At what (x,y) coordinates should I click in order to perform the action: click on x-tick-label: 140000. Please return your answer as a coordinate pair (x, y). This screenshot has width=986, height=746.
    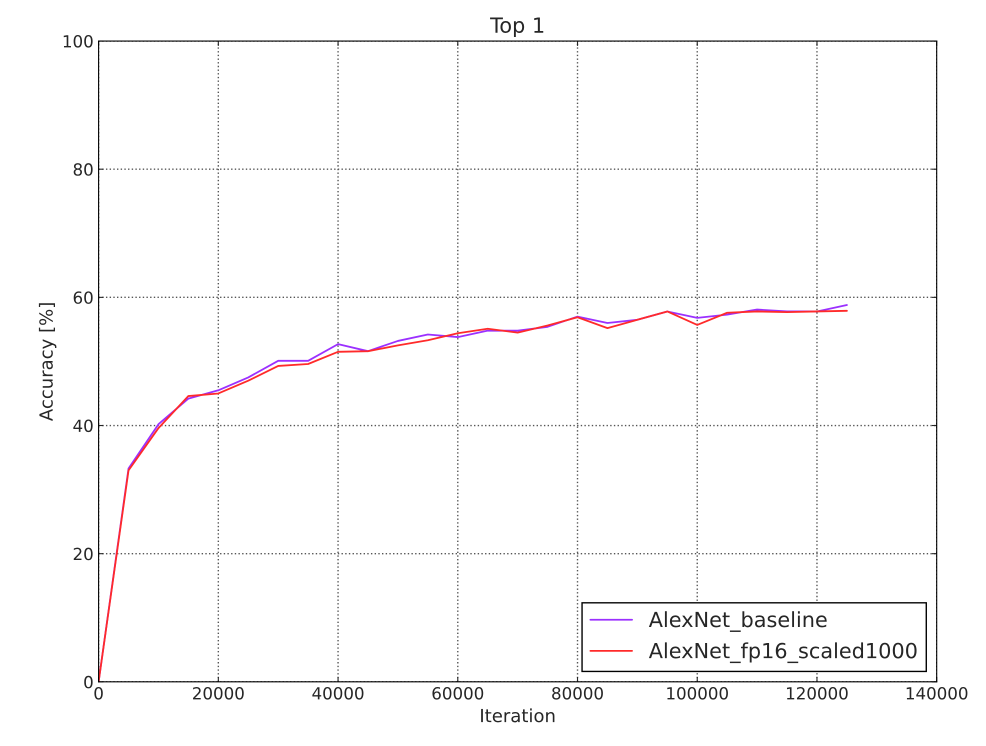
    Looking at the image, I should click on (937, 693).